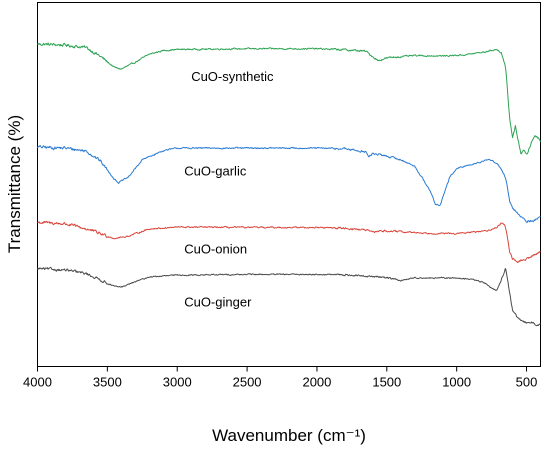 The width and height of the screenshot is (550, 451). What do you see at coordinates (218, 301) in the screenshot?
I see `series-label-cuo-ginger: CuO-ginger` at bounding box center [218, 301].